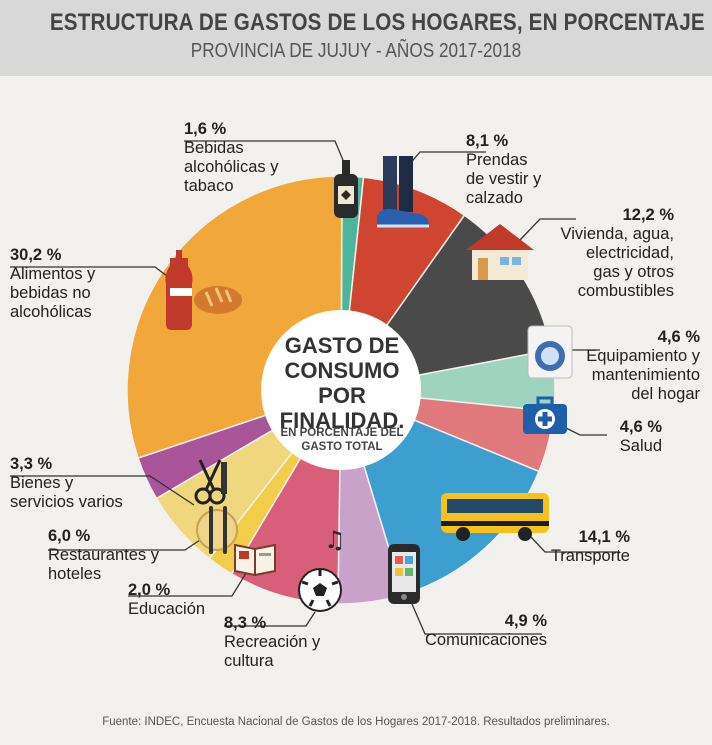 This screenshot has width=712, height=745. What do you see at coordinates (590, 556) in the screenshot?
I see `name-transporte: Transporte` at bounding box center [590, 556].